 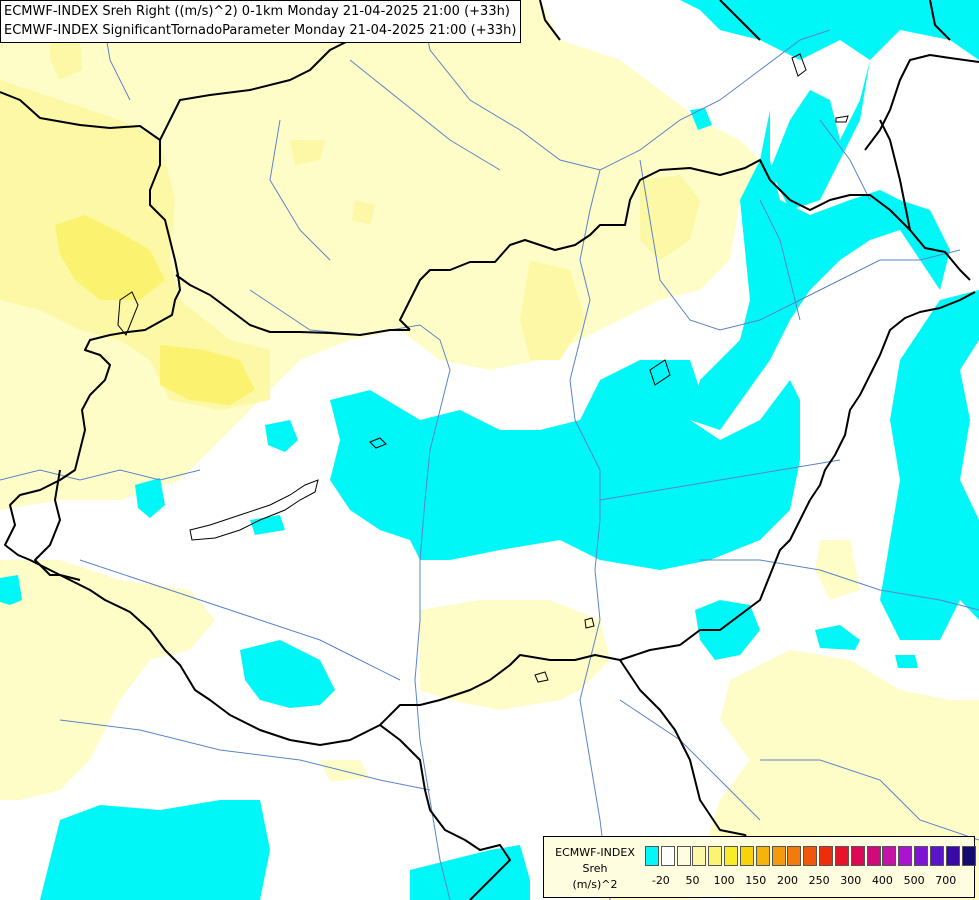 What do you see at coordinates (724, 880) in the screenshot?
I see `legend-tick: 100` at bounding box center [724, 880].